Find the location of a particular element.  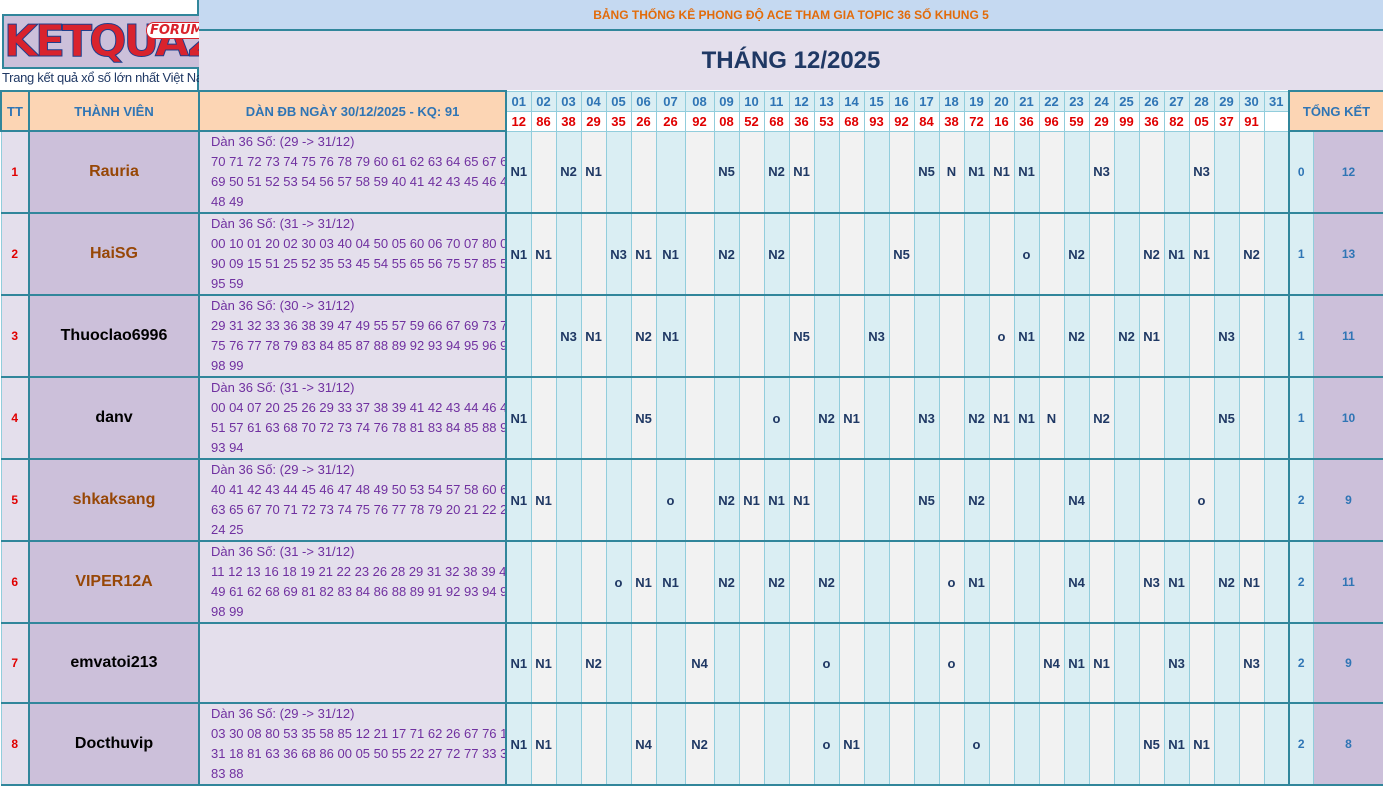

day-result is located at coordinates (1276, 121).